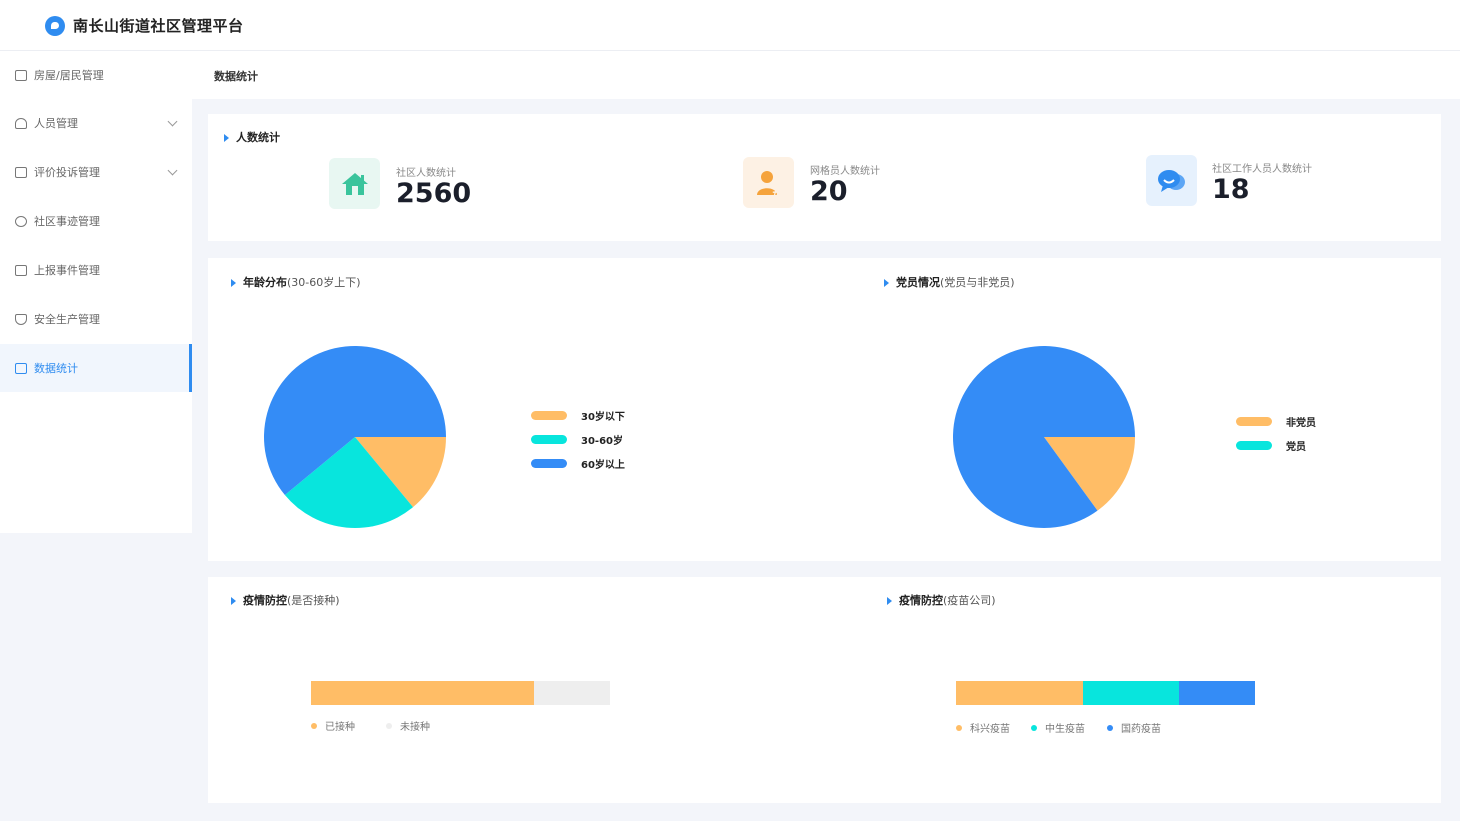 This screenshot has width=1460, height=821. What do you see at coordinates (96, 123) in the screenshot?
I see `sidebar-item-personnel: 人员管理` at bounding box center [96, 123].